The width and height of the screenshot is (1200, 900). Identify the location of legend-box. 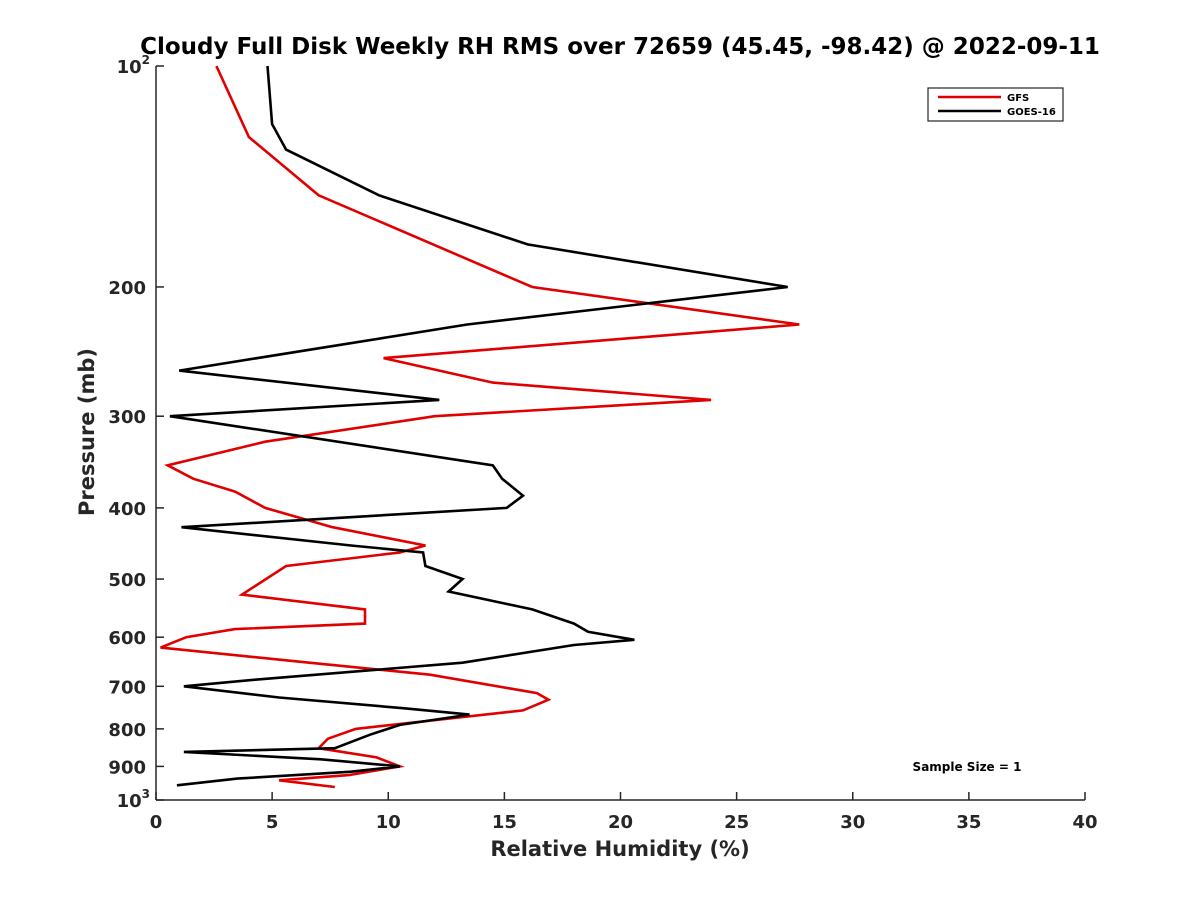
(995, 104).